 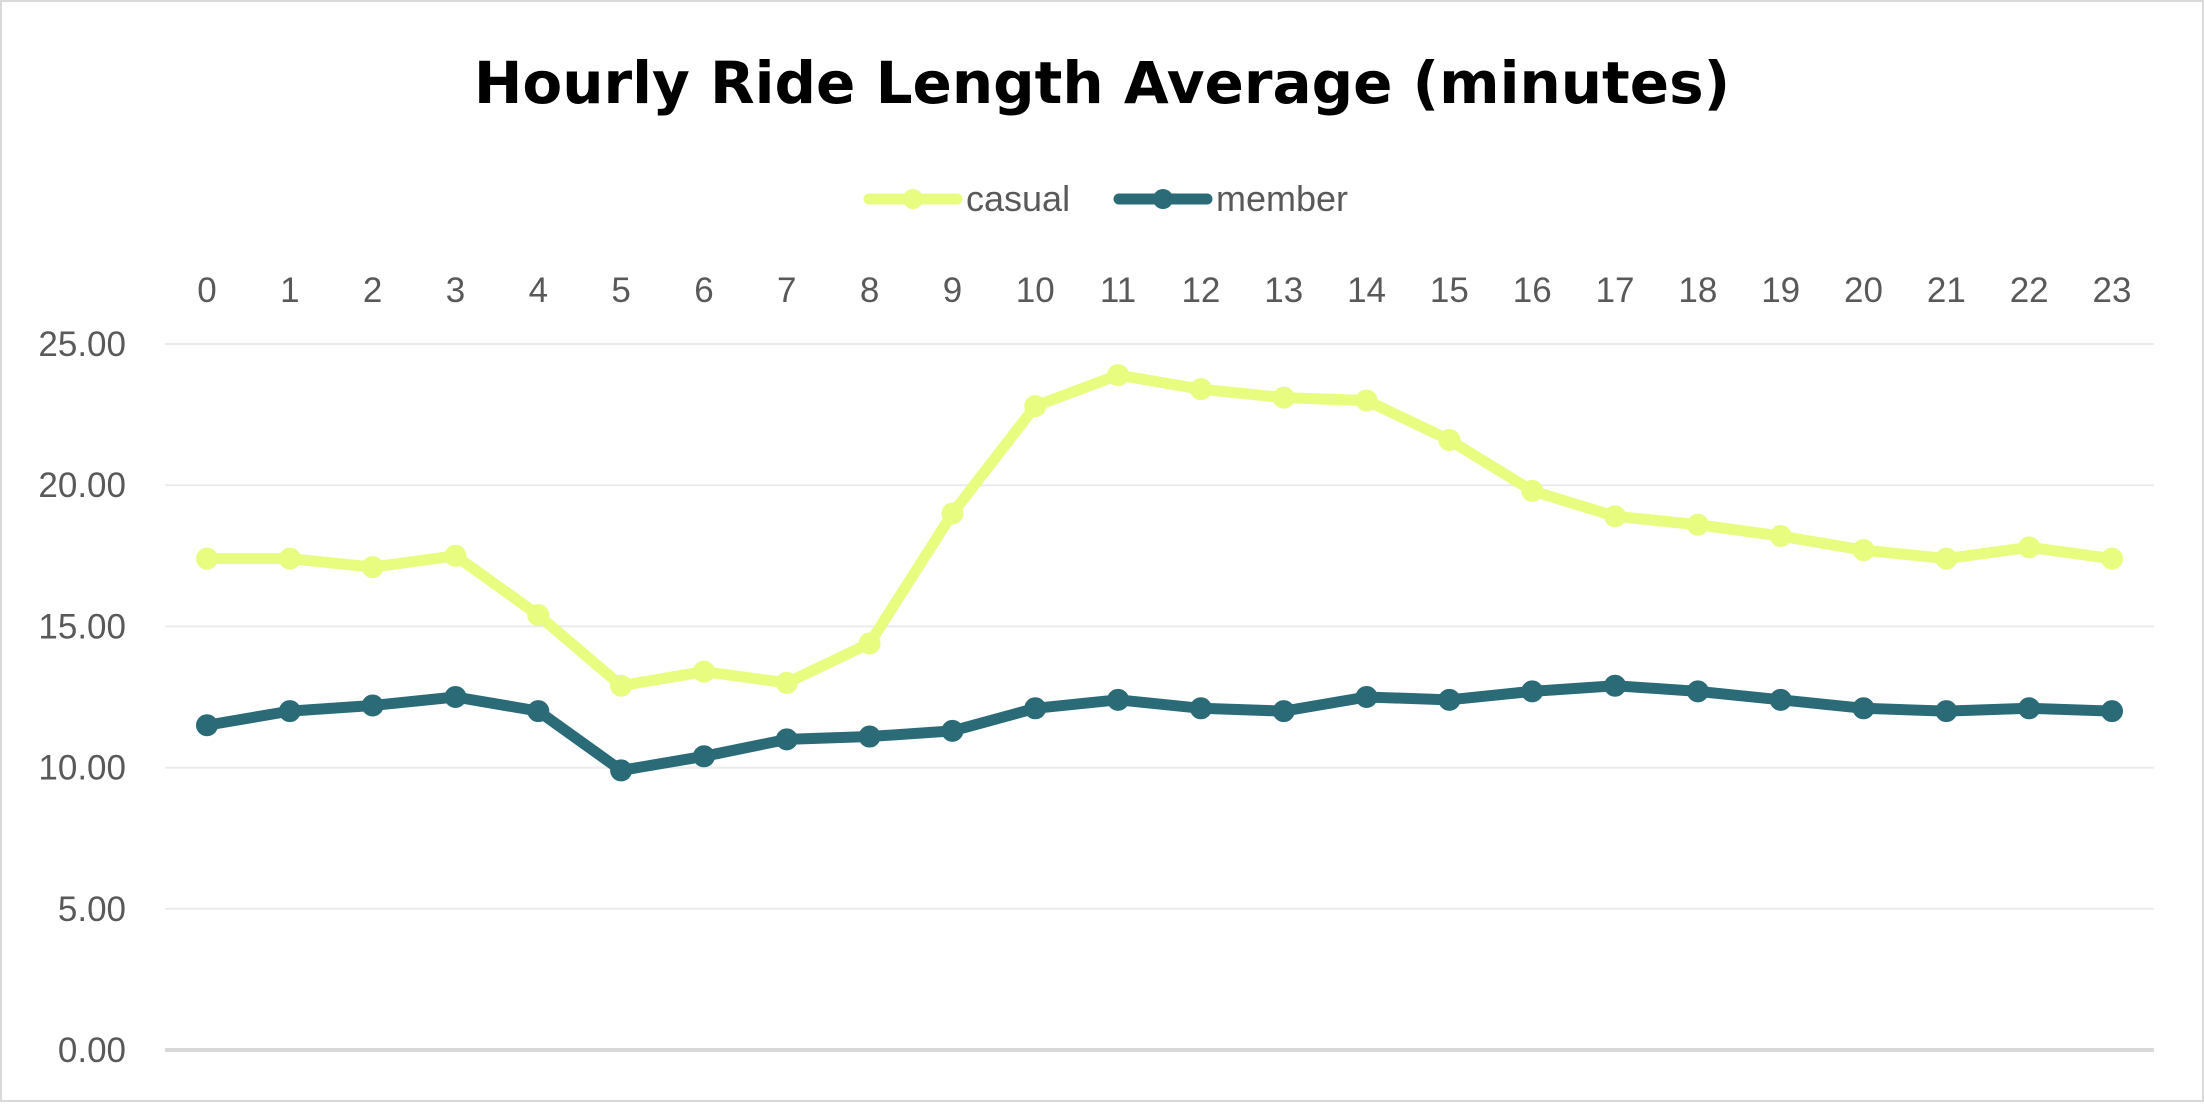 I want to click on x-tick-label: 22, so click(x=2029, y=290).